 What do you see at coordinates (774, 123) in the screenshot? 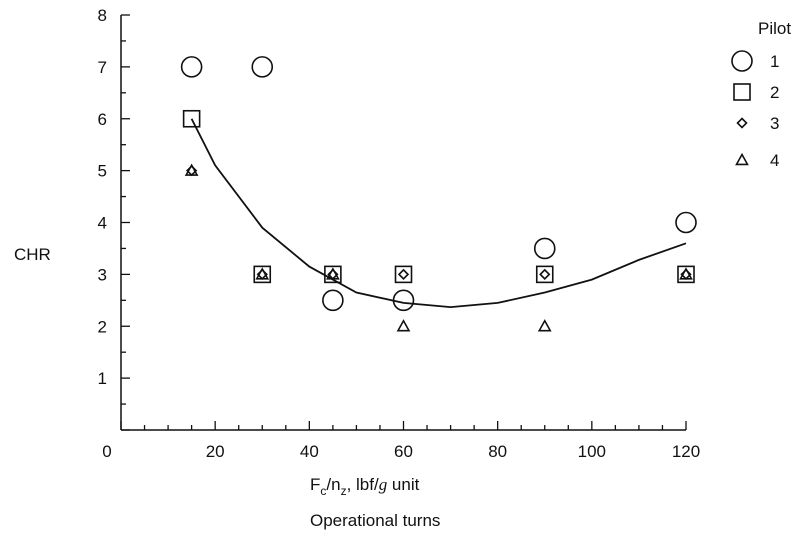
I see `legend-label: 3` at bounding box center [774, 123].